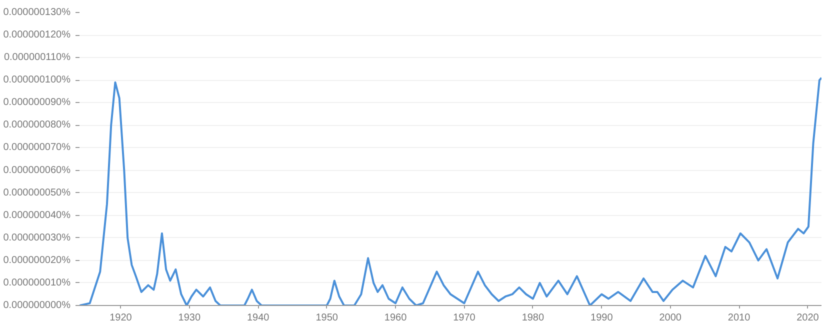  I want to click on y-tick-label: 0.000000030%, so click(37, 238).